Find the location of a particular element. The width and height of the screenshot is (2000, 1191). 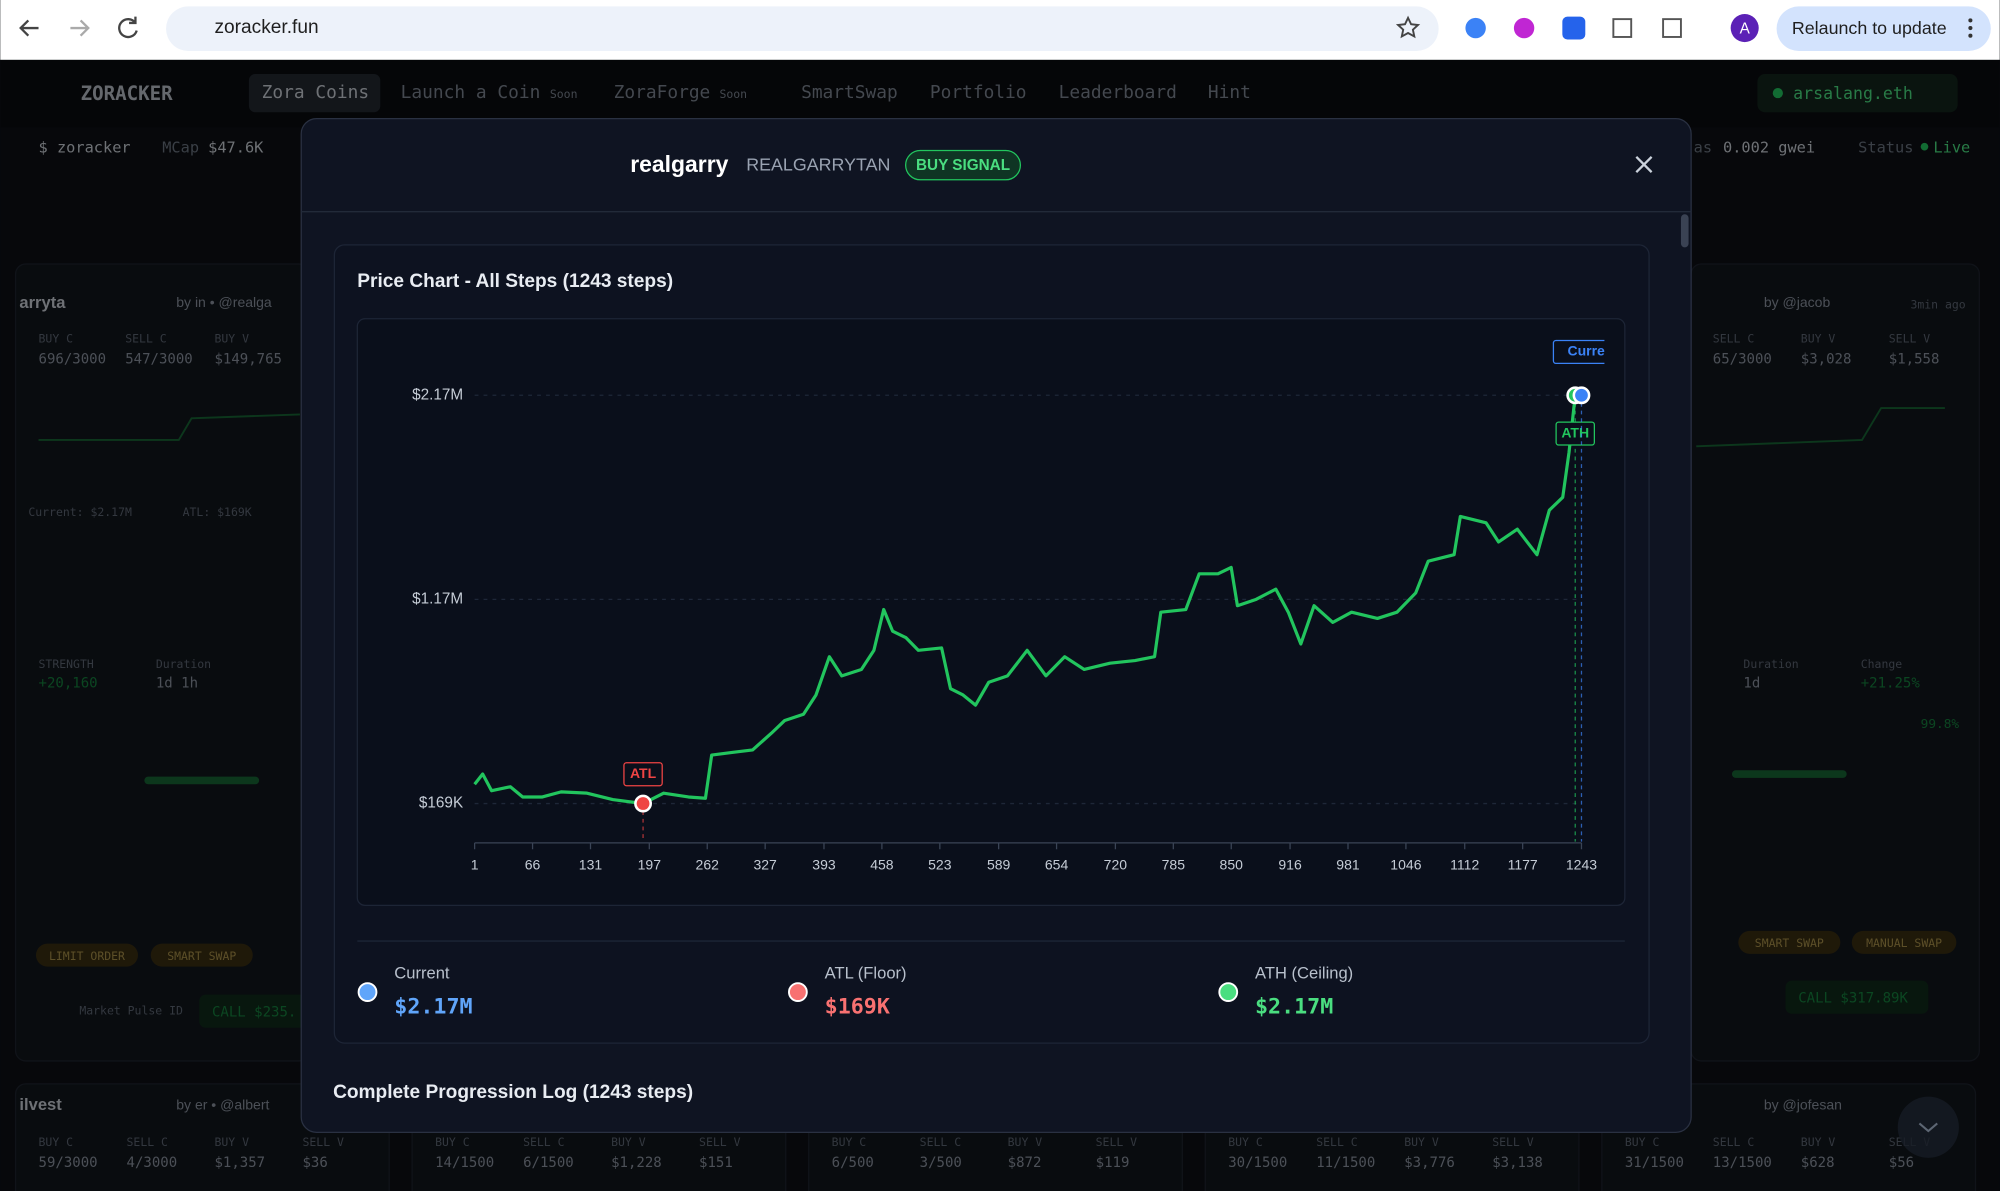

stat-label: ATL (Floor) is located at coordinates (866, 973).